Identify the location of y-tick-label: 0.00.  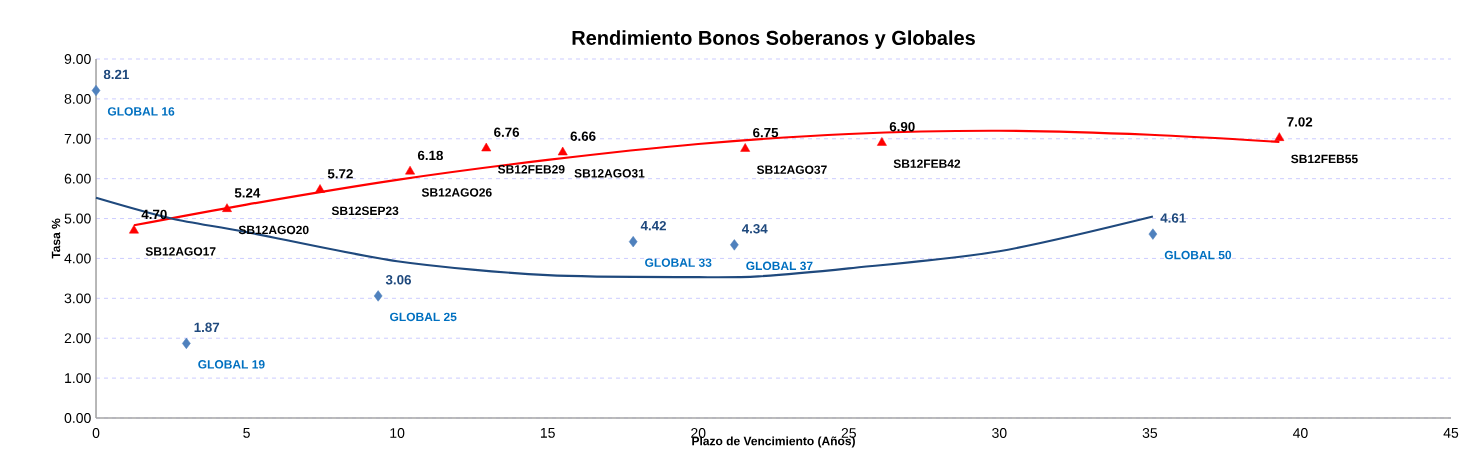
(77, 418).